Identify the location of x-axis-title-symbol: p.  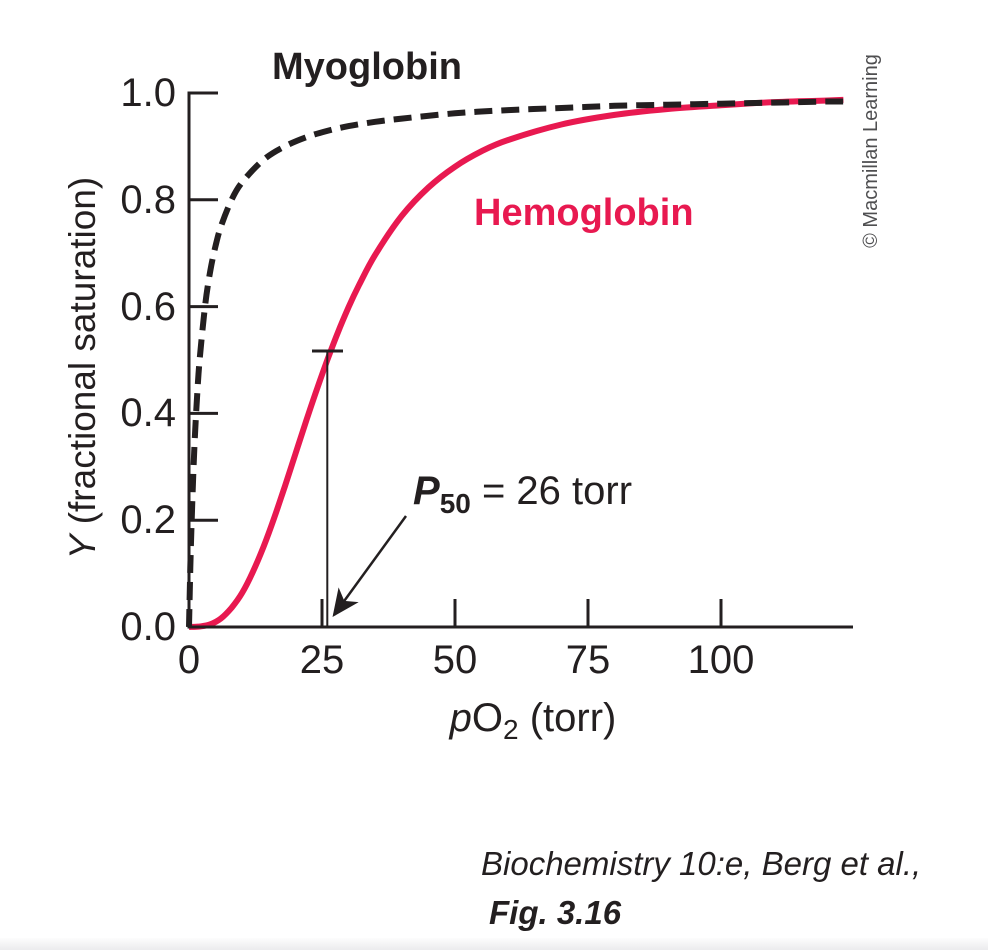
(460, 718).